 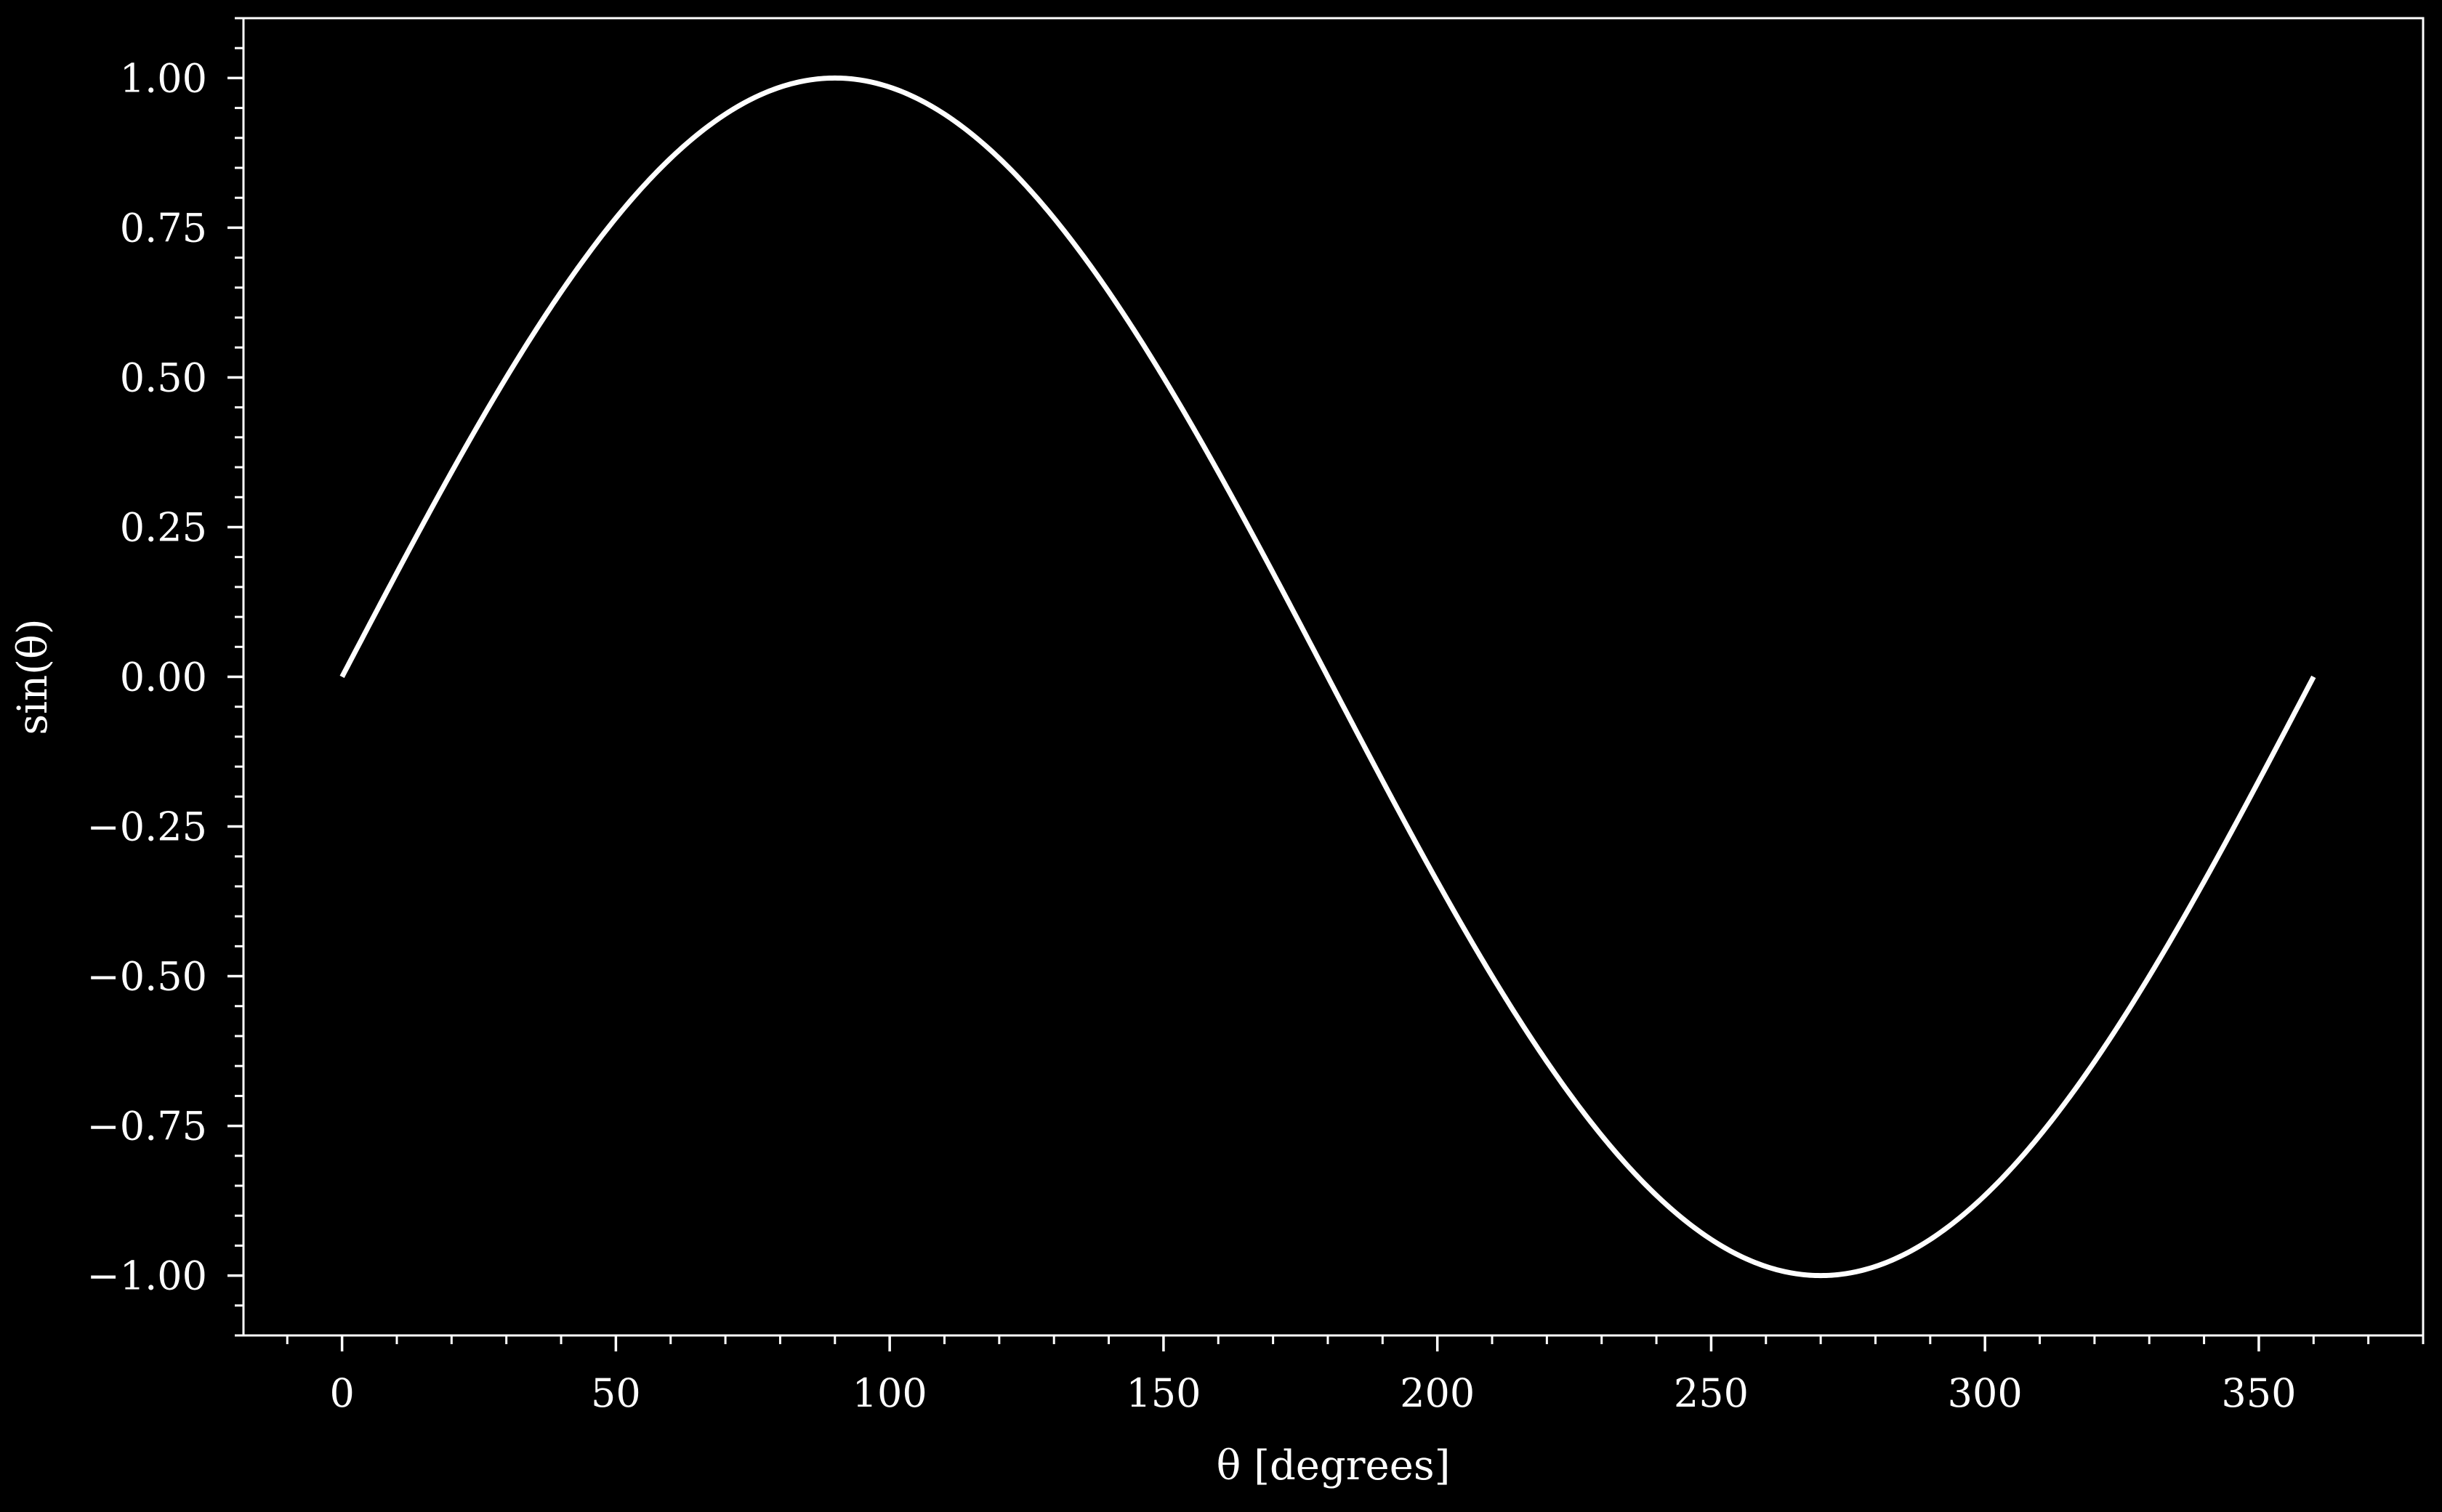 I want to click on x-tick-label: 300, so click(x=1985, y=1393).